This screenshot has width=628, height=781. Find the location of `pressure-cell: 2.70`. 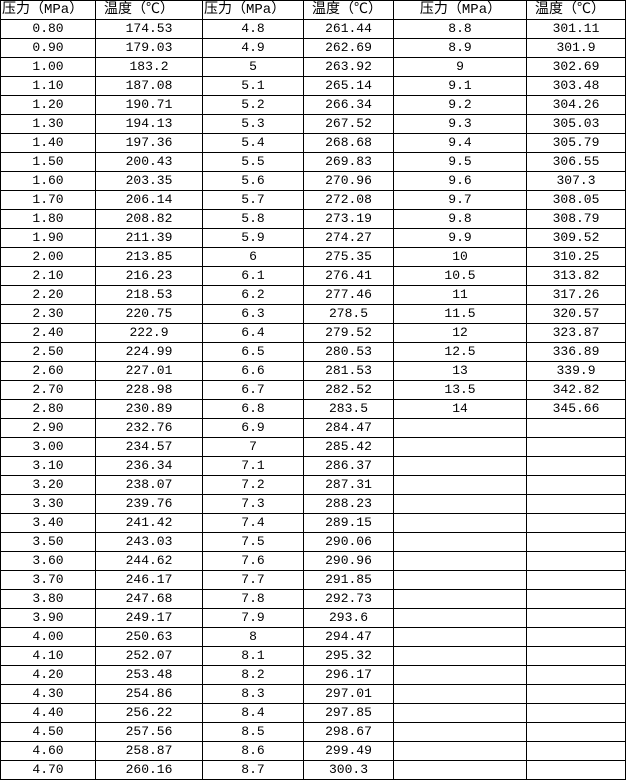

pressure-cell: 2.70 is located at coordinates (48, 390).